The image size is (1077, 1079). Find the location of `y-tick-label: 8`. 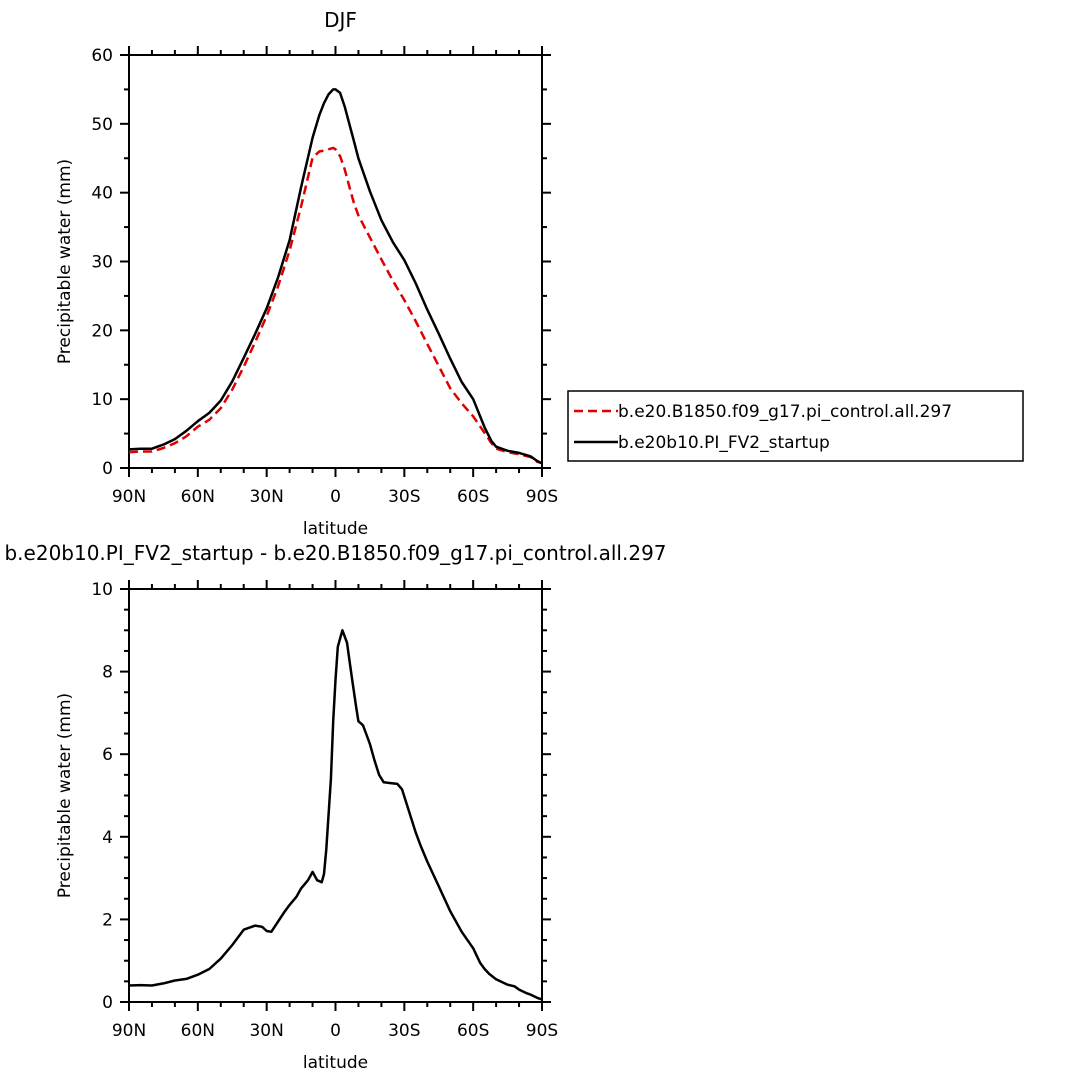

y-tick-label: 8 is located at coordinates (107, 673).